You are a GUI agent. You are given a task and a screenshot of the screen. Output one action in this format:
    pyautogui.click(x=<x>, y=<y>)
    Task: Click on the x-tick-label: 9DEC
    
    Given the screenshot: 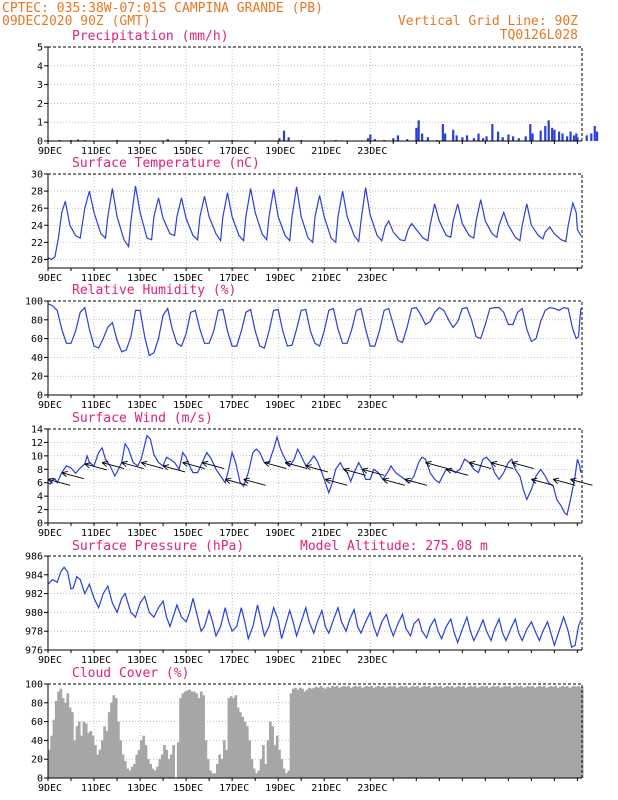 What is the action you would take?
    pyautogui.click(x=50, y=788)
    